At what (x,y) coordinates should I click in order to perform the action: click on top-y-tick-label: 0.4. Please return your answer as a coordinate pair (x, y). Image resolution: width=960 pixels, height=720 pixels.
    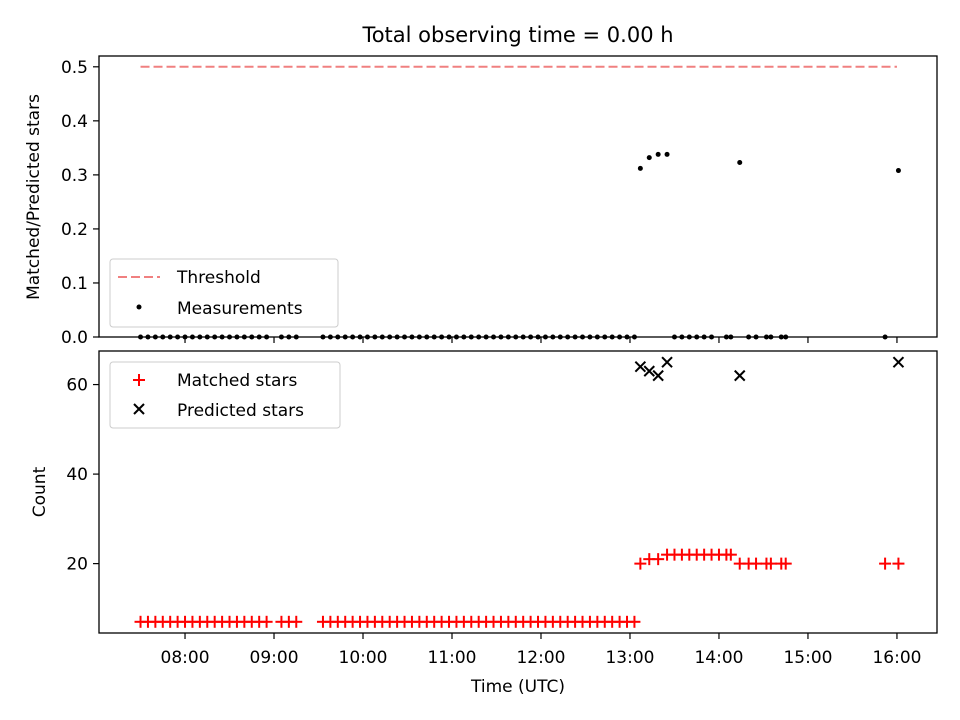
    Looking at the image, I should click on (74, 122).